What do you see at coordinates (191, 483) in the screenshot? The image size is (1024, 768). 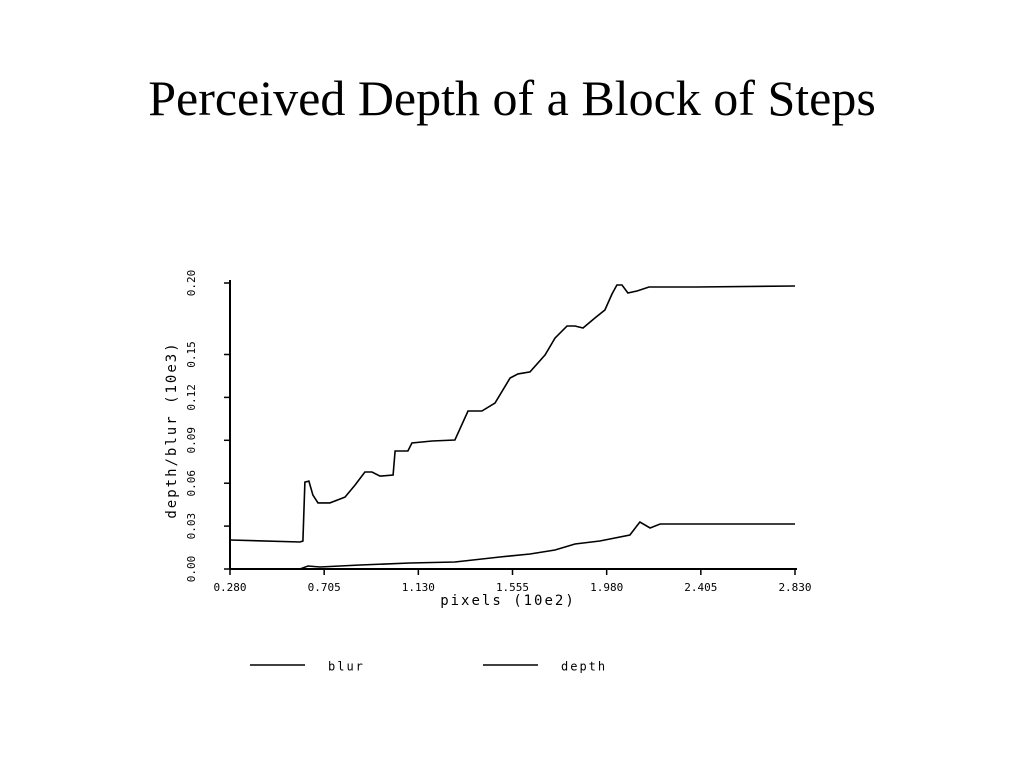 I see `y-tick-label: 0.06` at bounding box center [191, 483].